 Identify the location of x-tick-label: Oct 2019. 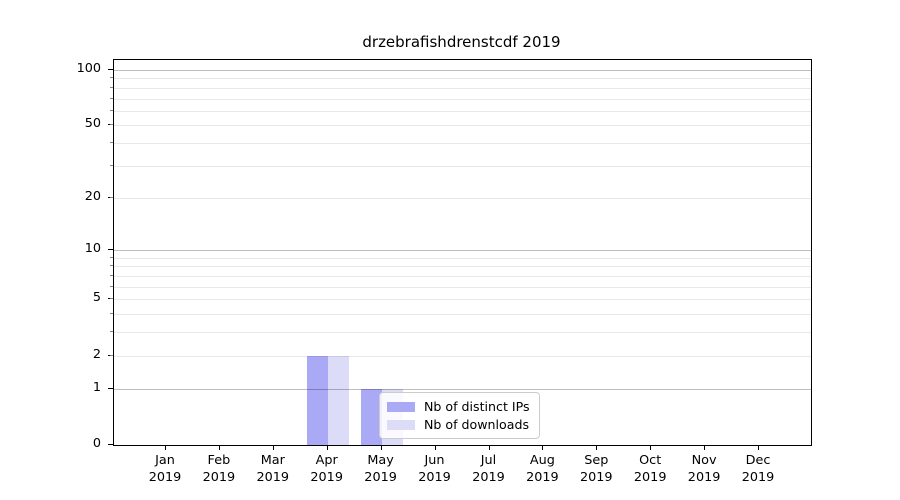
(650, 469).